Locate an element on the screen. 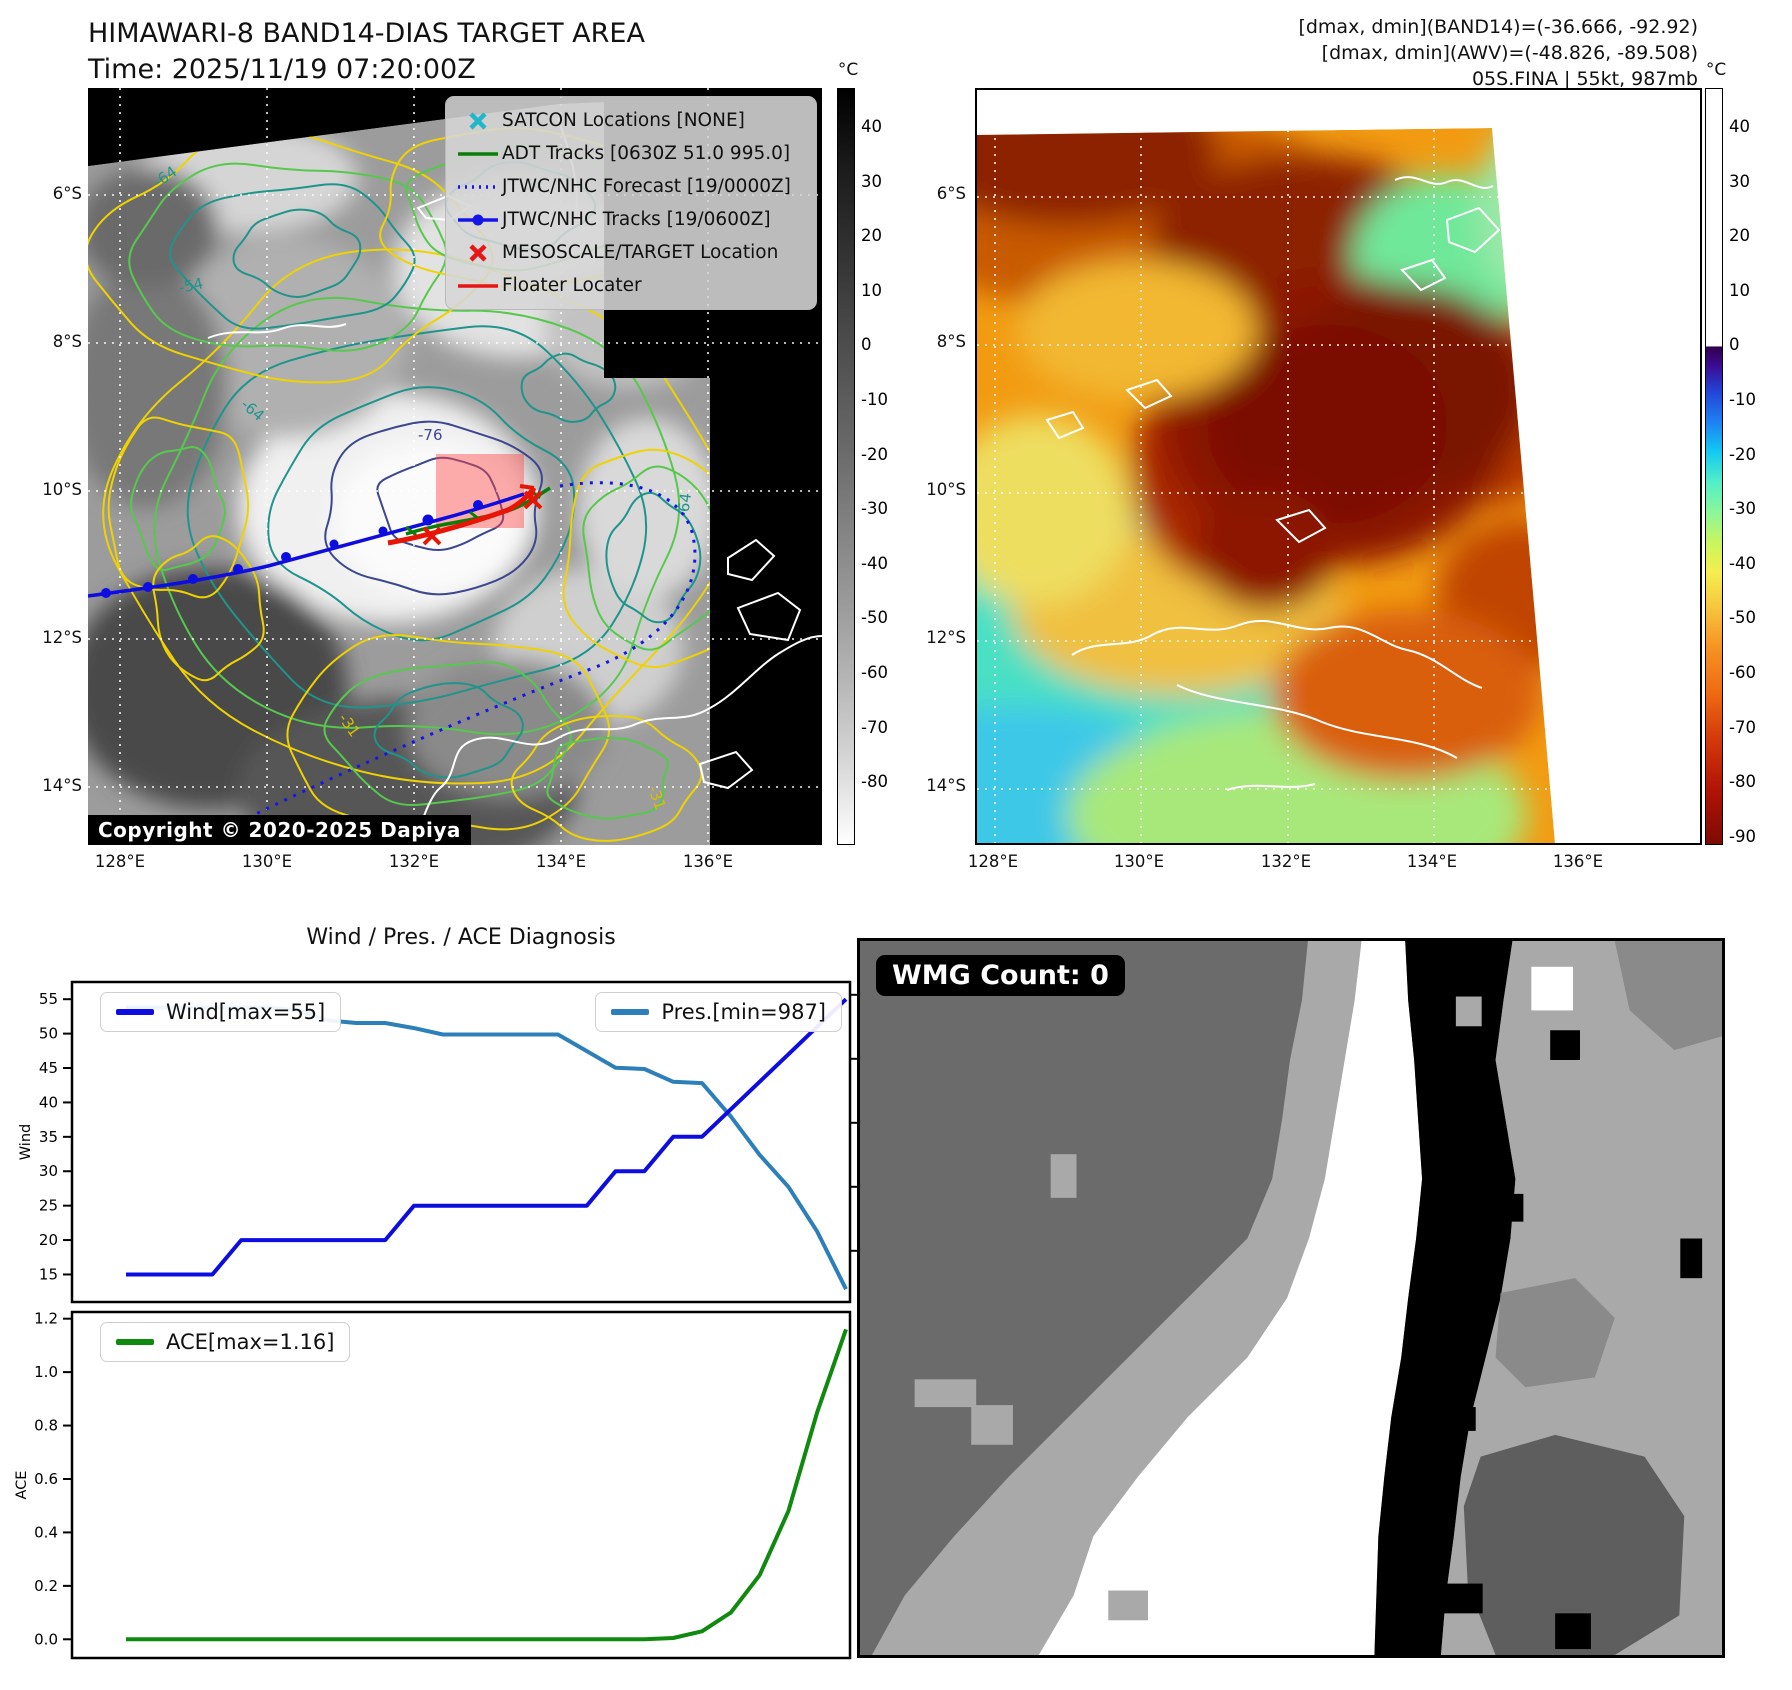 The image size is (1792, 1690). awv-lat-label: 6°S is located at coordinates (951, 193).